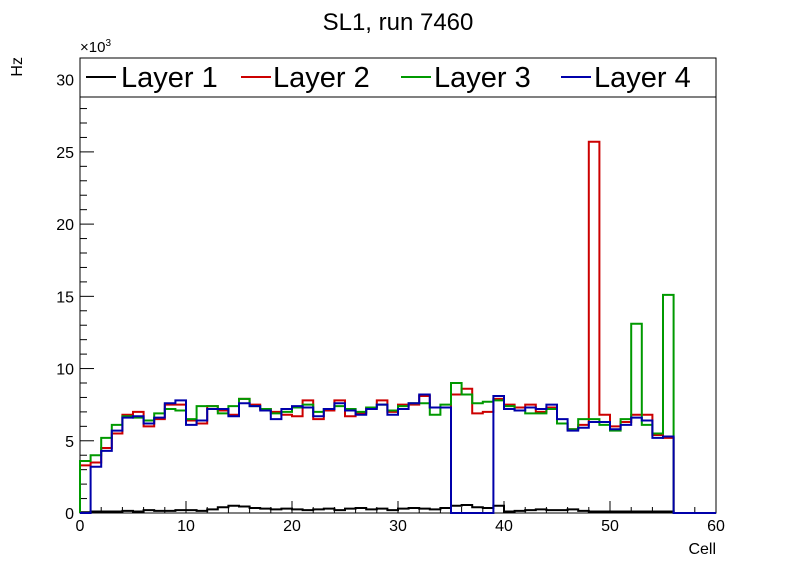 The image size is (796, 572). I want to click on x-tick-label: 30, so click(398, 526).